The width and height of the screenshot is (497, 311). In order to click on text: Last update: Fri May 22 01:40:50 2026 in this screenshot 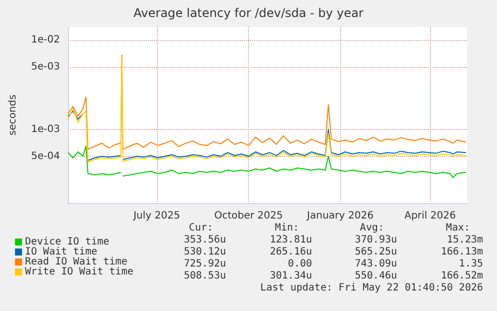, I will do `click(372, 288)`.